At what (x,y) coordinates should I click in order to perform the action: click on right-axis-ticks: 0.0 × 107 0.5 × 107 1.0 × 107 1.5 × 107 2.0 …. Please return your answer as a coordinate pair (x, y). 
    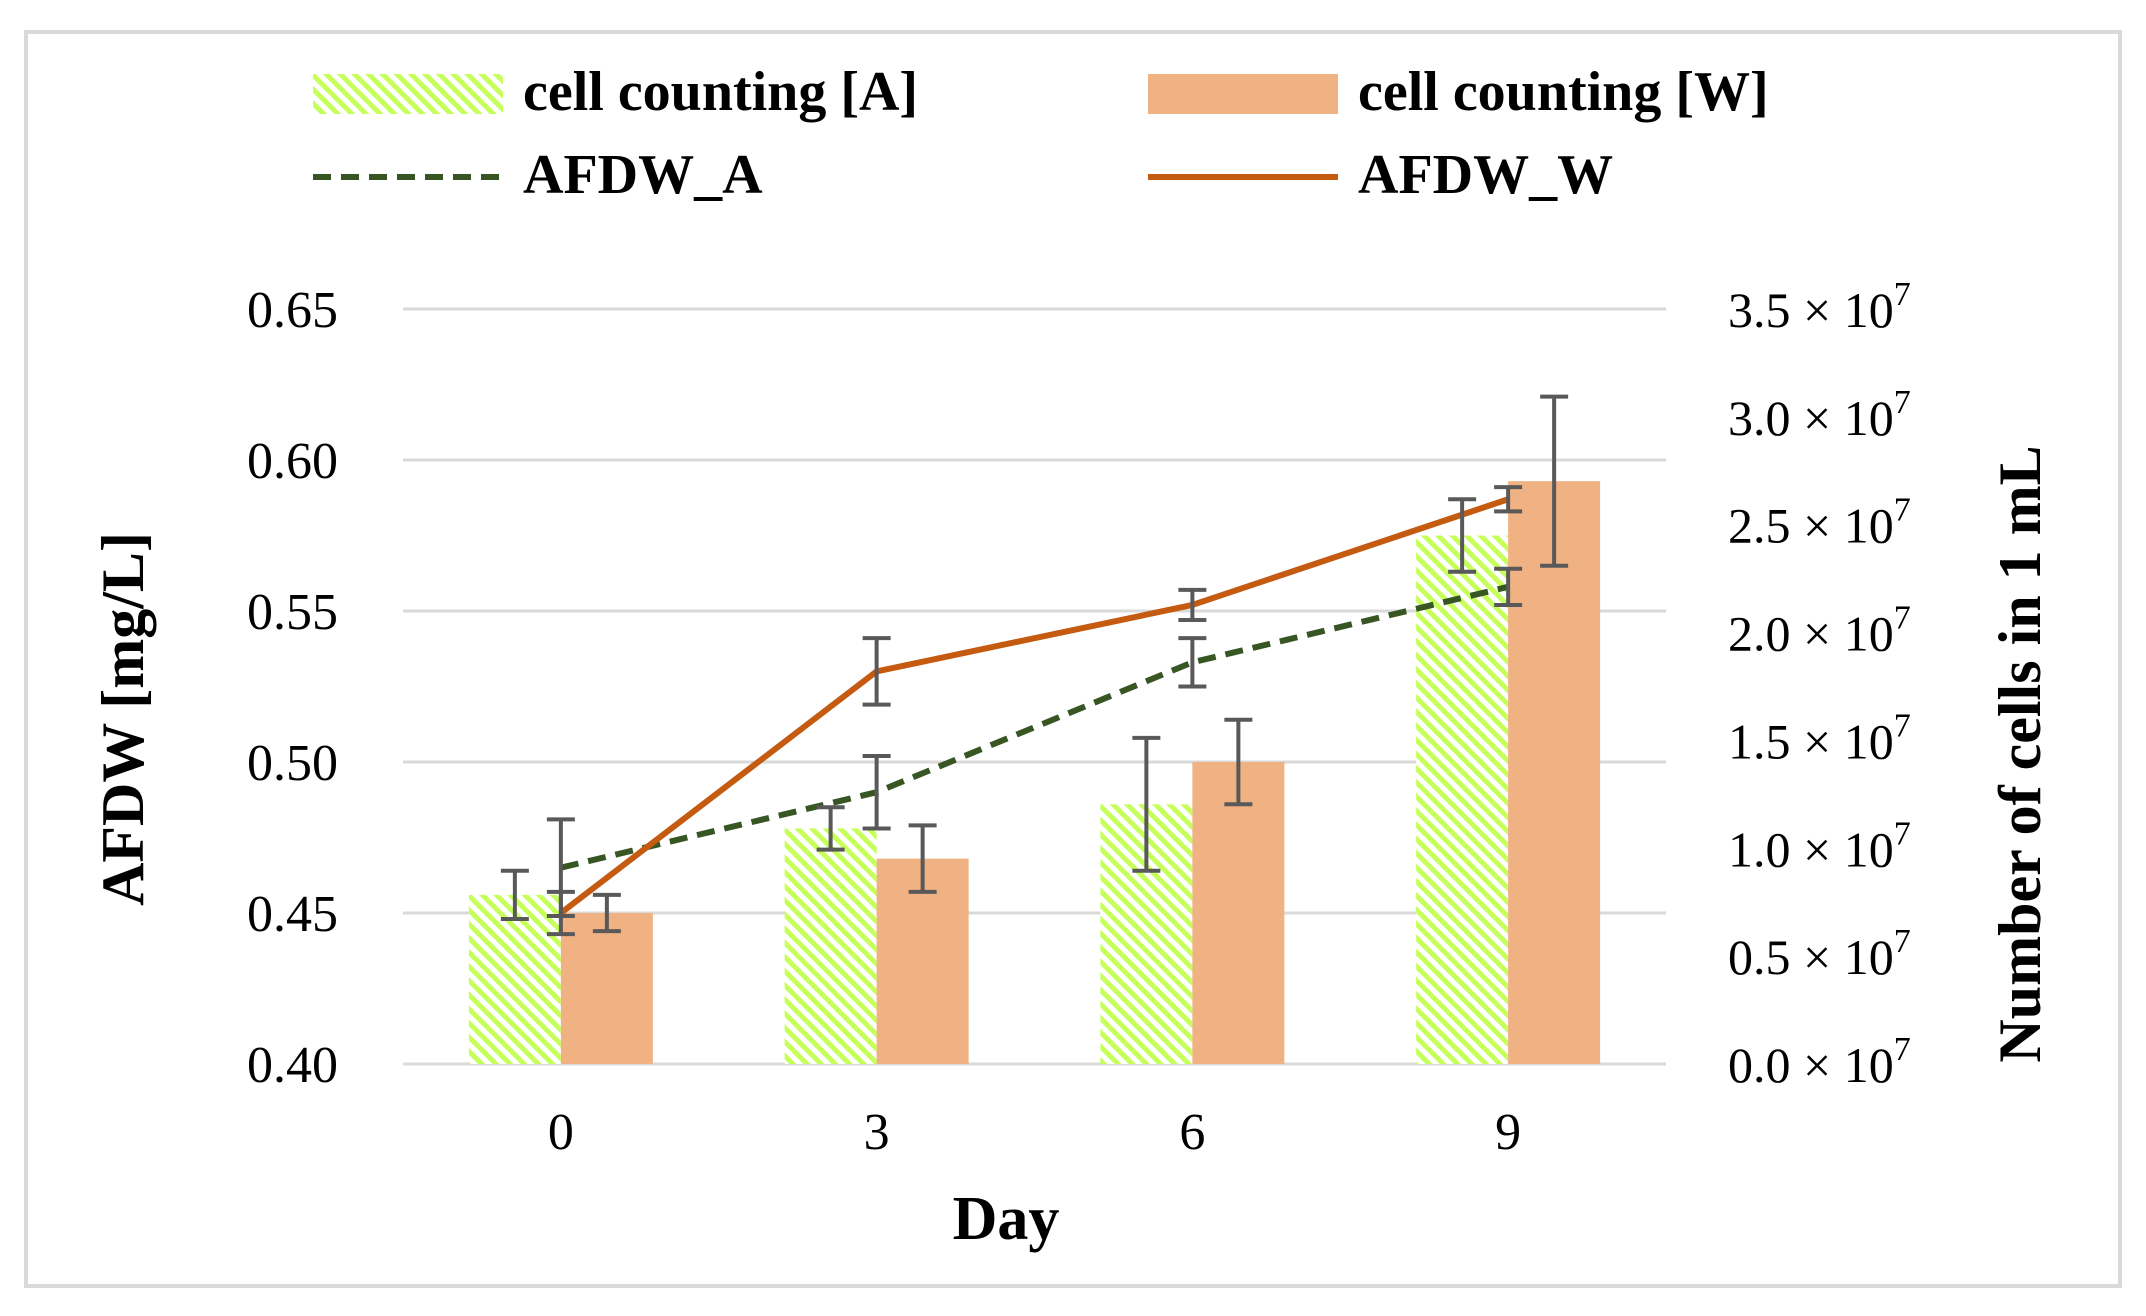
    Looking at the image, I should click on (1819, 684).